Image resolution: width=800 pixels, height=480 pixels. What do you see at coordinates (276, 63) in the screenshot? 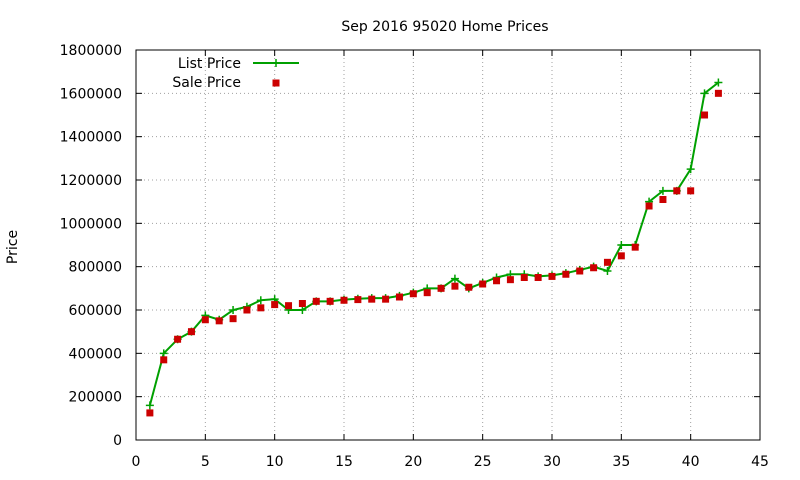
I see `legend-marker-list-price` at bounding box center [276, 63].